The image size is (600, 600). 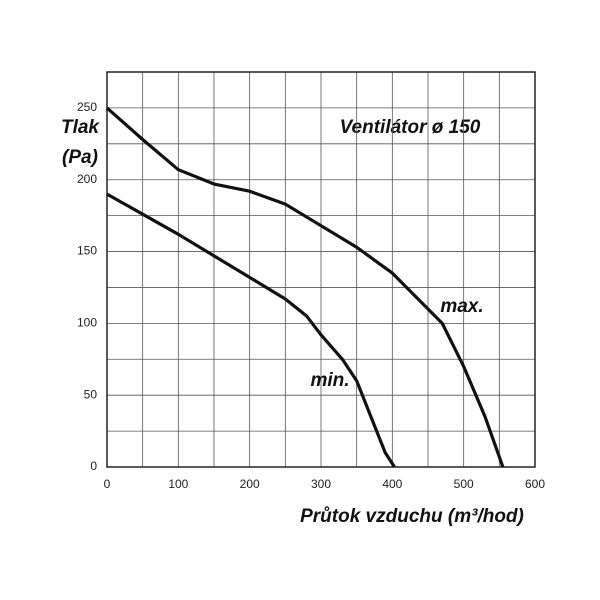 What do you see at coordinates (250, 484) in the screenshot?
I see `x-tick-label: 200` at bounding box center [250, 484].